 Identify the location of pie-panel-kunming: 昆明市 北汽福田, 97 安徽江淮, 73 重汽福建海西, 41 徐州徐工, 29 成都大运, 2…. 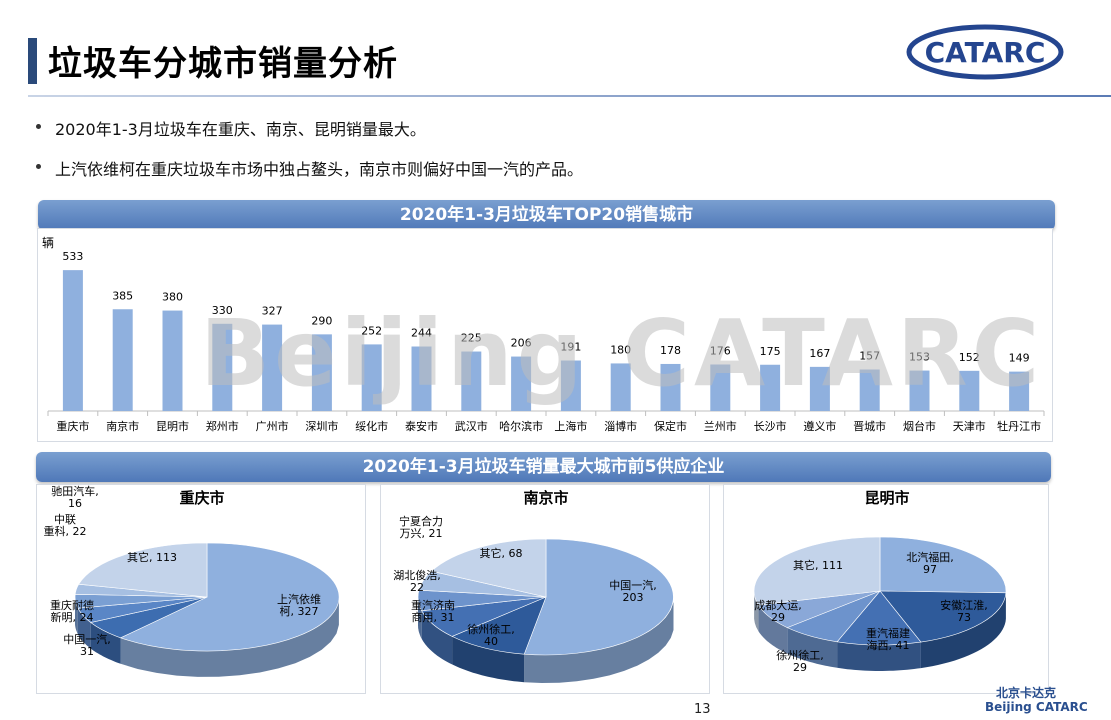
(886, 589).